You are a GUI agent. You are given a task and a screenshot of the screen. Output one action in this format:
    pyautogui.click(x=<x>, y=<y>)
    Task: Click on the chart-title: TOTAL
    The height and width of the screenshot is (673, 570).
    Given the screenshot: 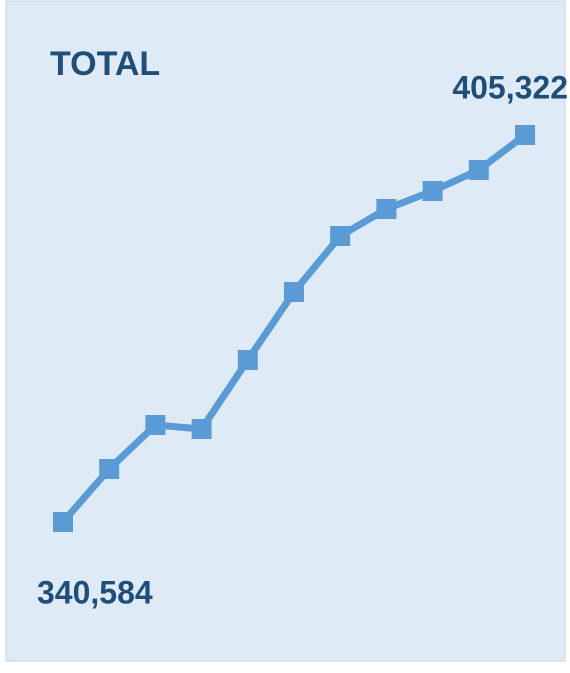 What is the action you would take?
    pyautogui.click(x=105, y=64)
    